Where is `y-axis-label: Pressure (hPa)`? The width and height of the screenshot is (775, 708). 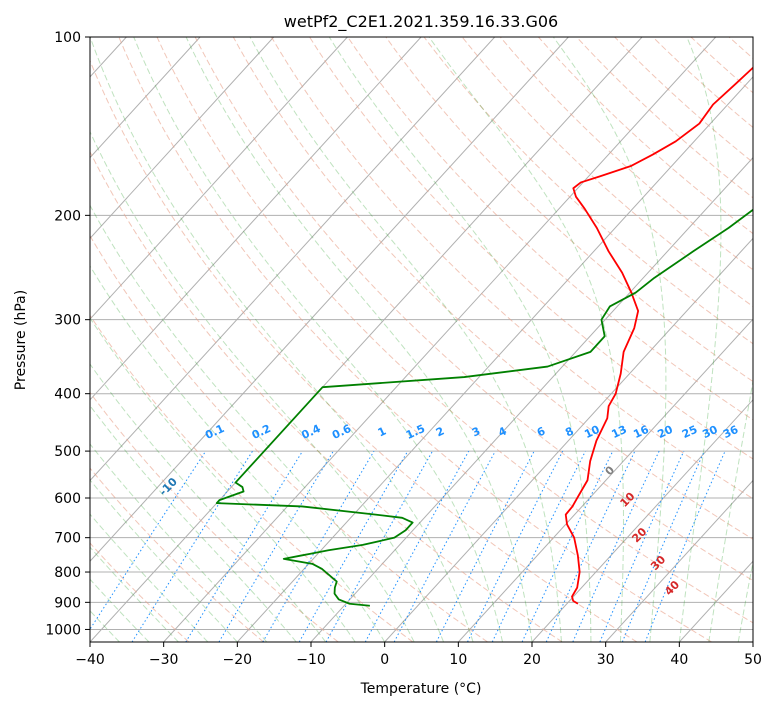 y-axis-label: Pressure (hPa) is located at coordinates (21, 340).